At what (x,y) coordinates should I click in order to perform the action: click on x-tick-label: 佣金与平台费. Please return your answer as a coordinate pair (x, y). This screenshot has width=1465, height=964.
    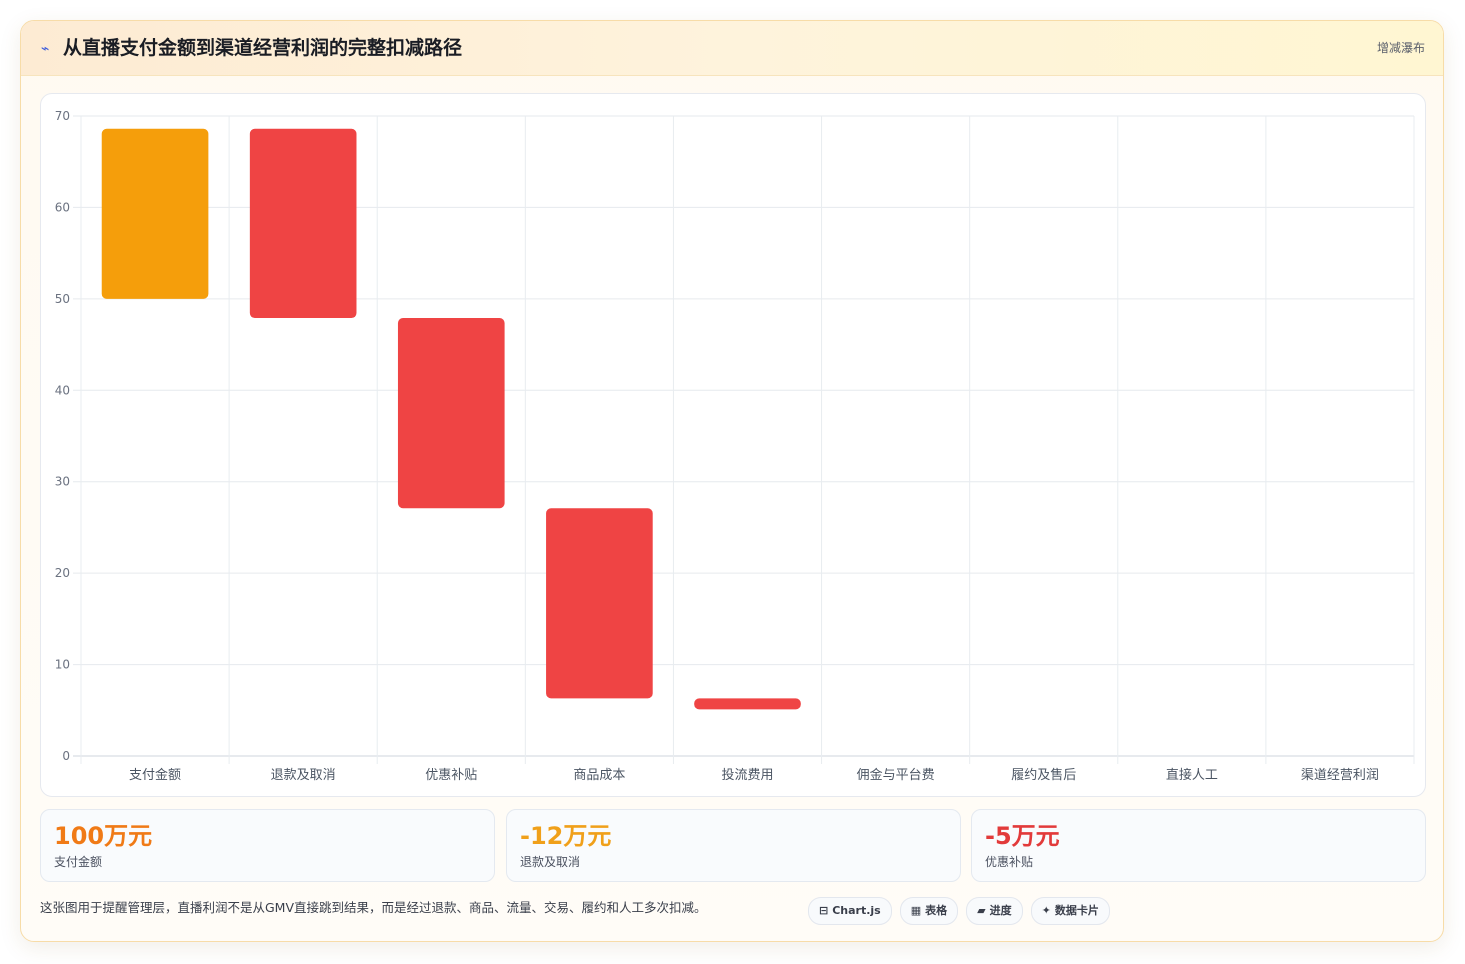
    Looking at the image, I should click on (896, 775).